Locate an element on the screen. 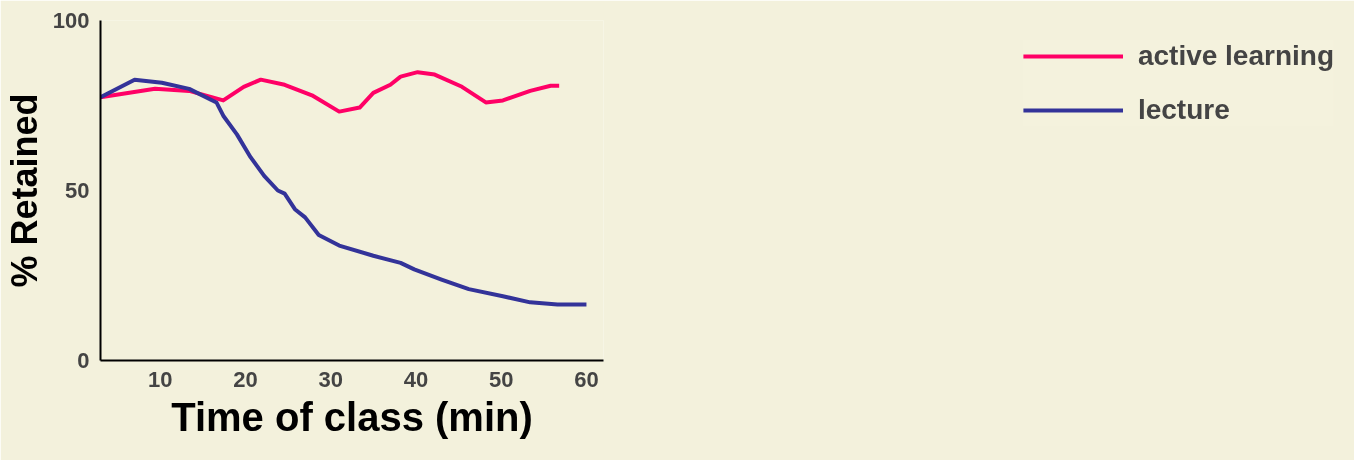 This screenshot has width=1354, height=460. x-tick-label: 40 is located at coordinates (416, 379).